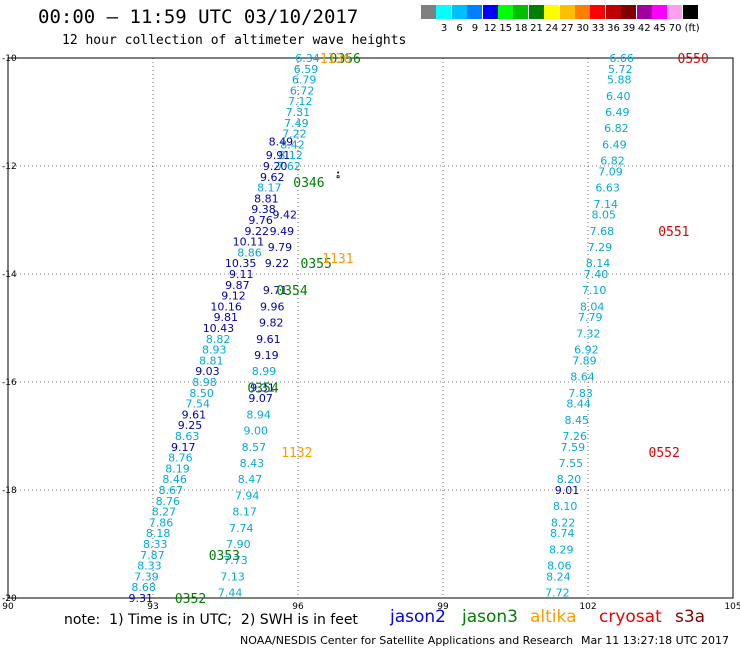  I want to click on swh-label: 9.31, so click(141, 598).